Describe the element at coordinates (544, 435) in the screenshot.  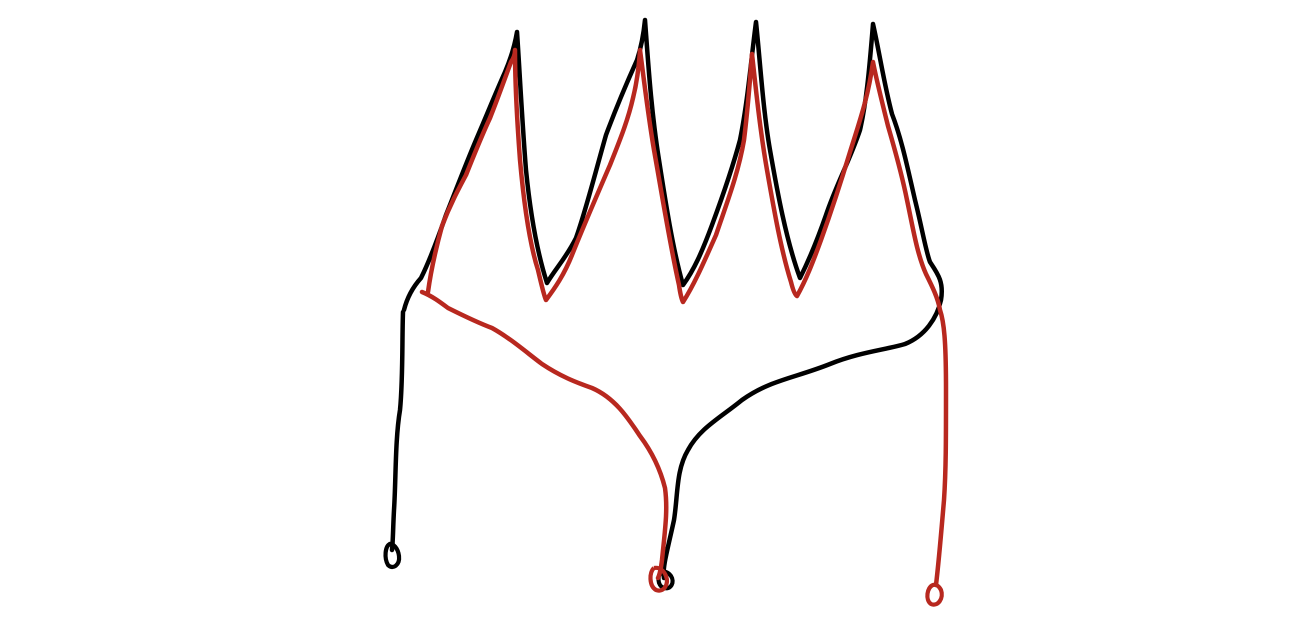
I see `red-lower-curve` at that location.